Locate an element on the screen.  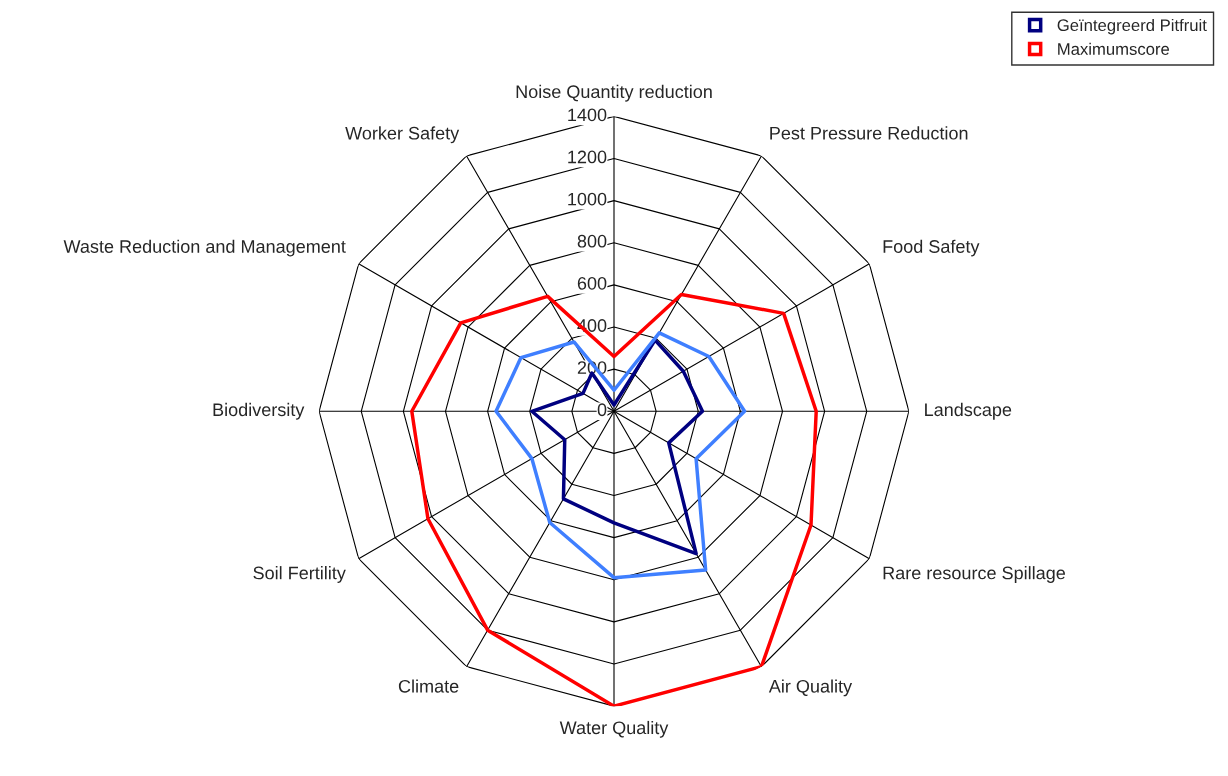
spoke-label: Climate is located at coordinates (428, 686).